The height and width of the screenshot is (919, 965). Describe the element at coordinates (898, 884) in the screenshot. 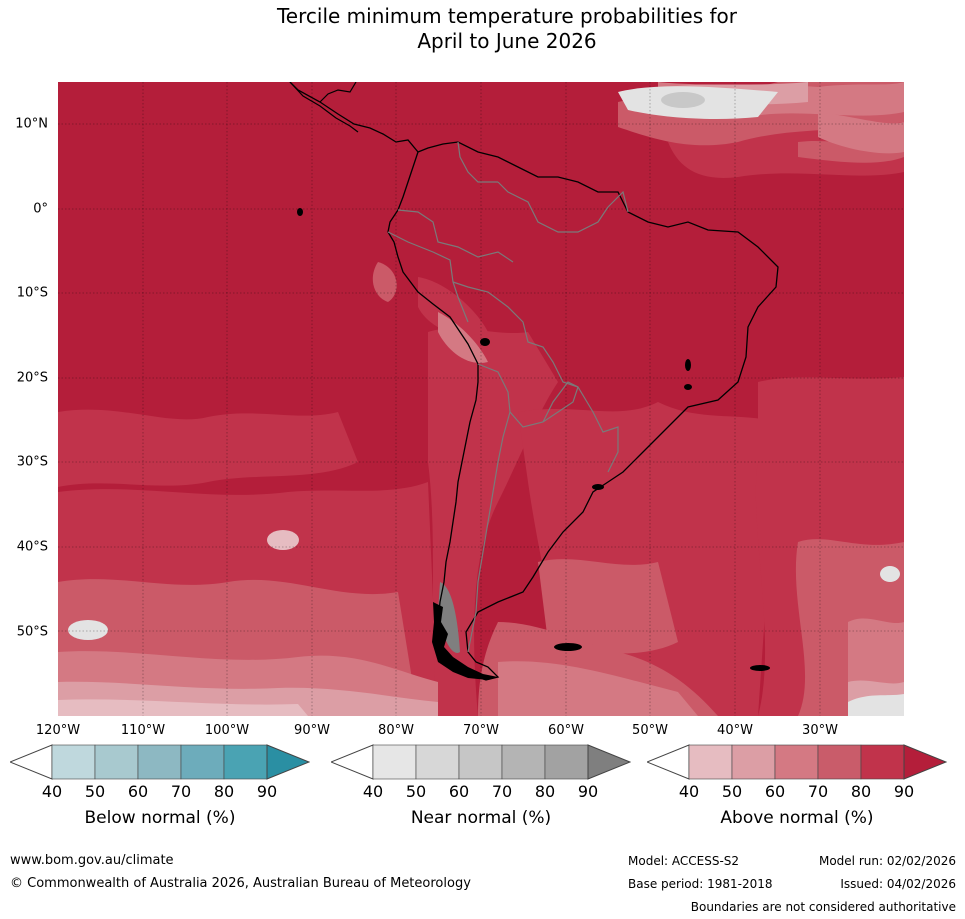

I see `footer-issued: Issued: 04/02/2026` at that location.